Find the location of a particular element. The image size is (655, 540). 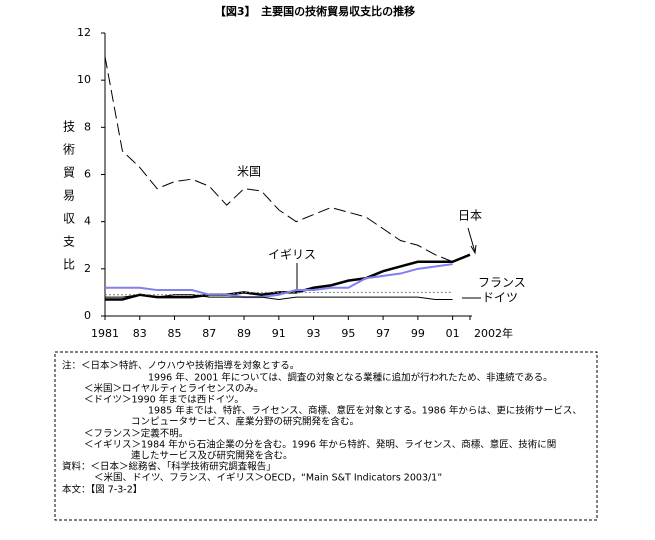

y-tick-label: 12 is located at coordinates (84, 32).